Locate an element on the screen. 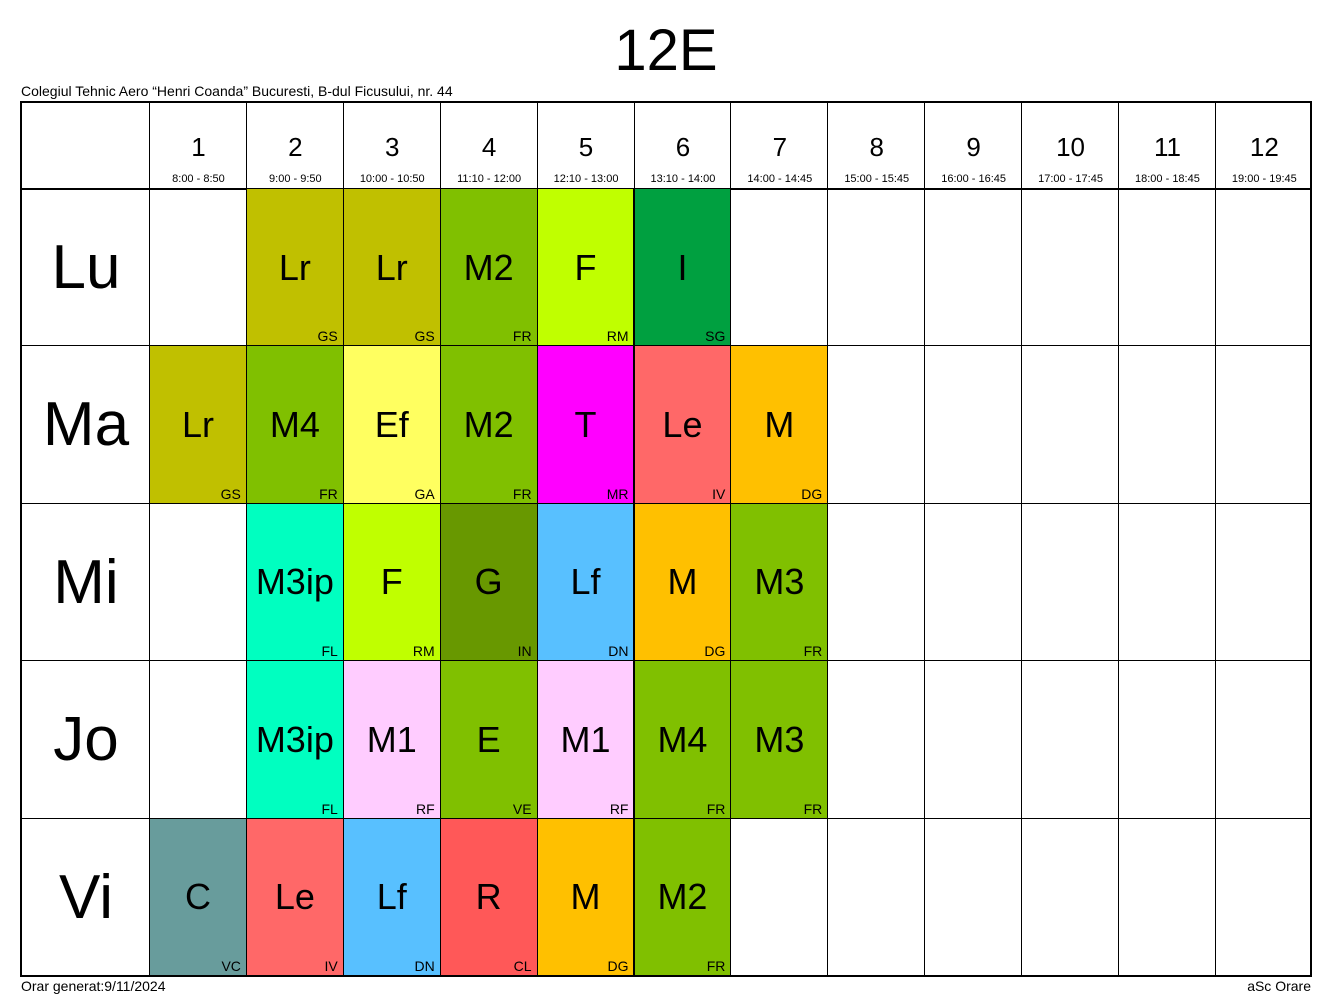 Image resolution: width=1332 pixels, height=1000 pixels. lesson-cell: M3 FR is located at coordinates (779, 739).